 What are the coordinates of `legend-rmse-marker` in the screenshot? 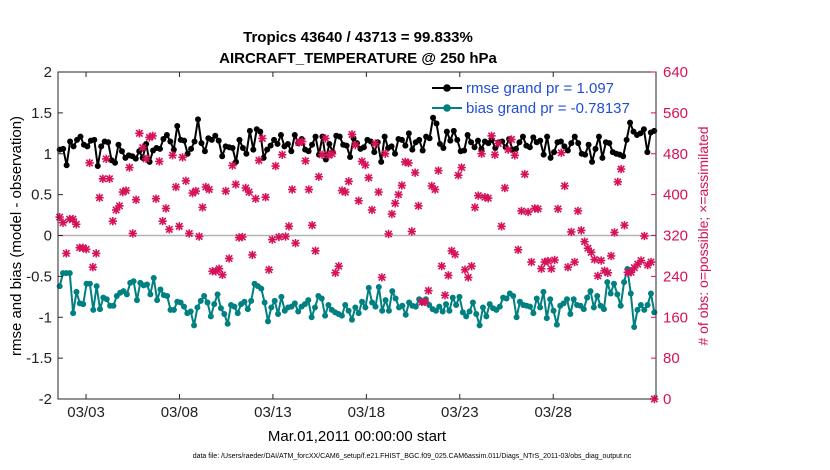 It's located at (447, 88).